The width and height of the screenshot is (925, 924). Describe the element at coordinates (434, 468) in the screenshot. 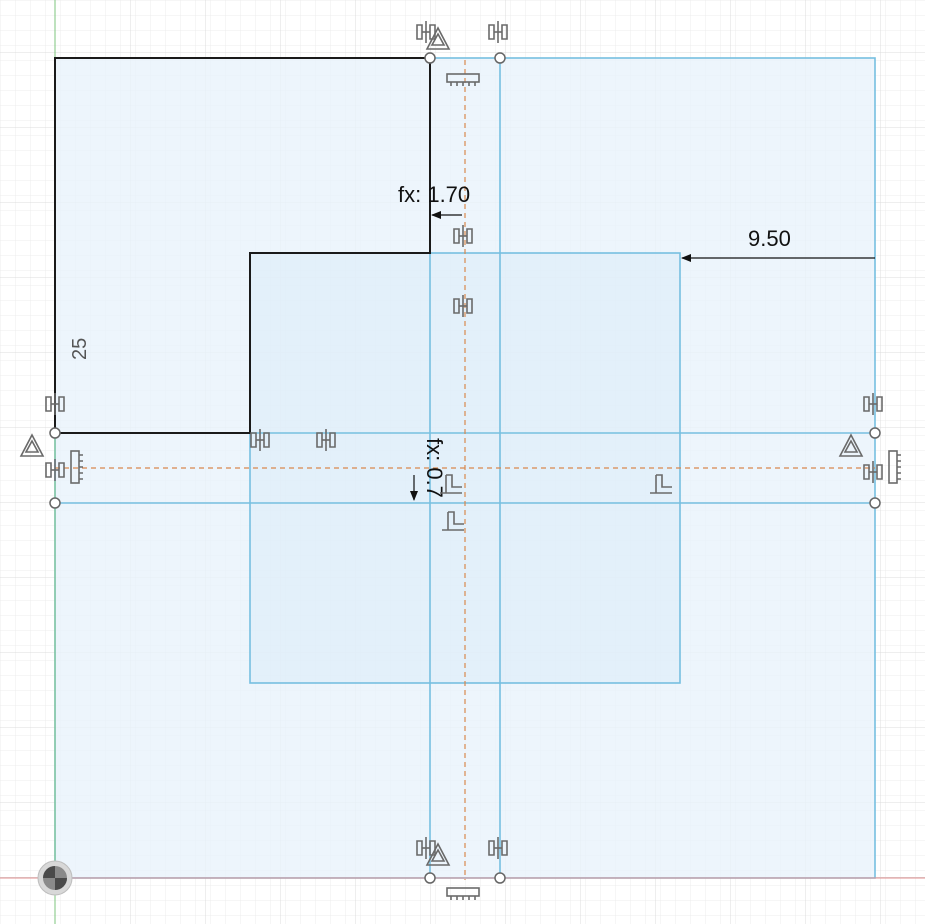

I see `dimension-fx-center-value: fx: 0.7` at that location.